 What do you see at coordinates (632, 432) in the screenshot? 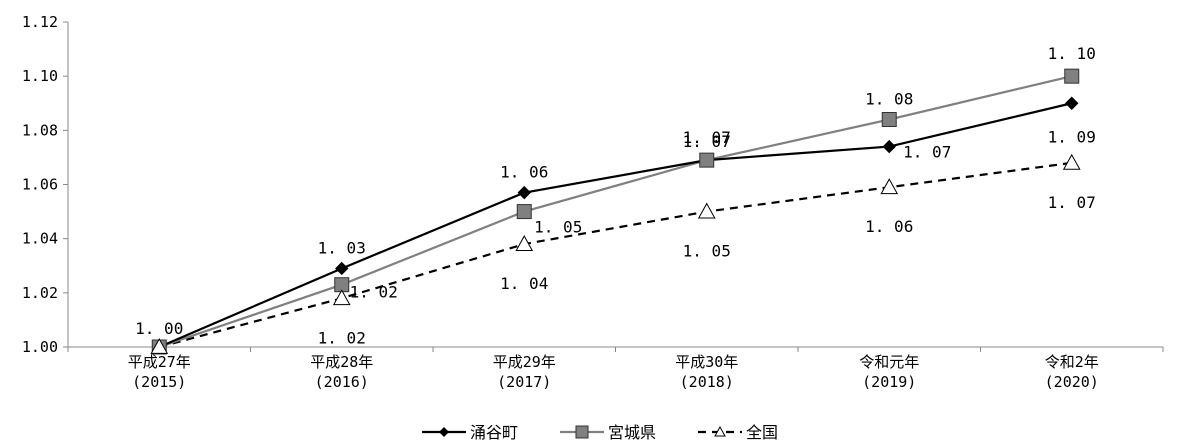
I see `legend-label: 宮城県` at bounding box center [632, 432].